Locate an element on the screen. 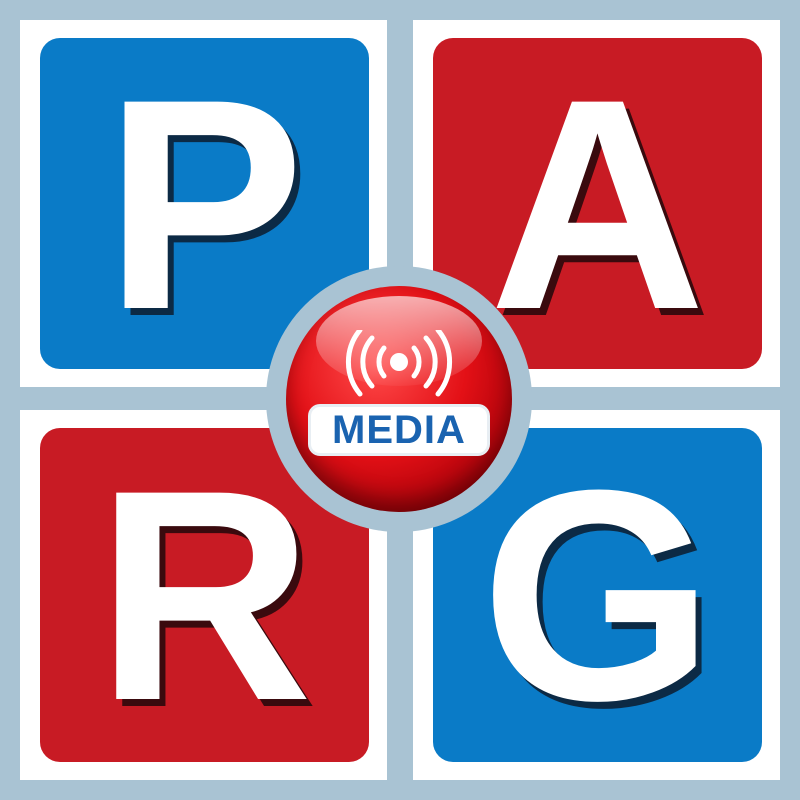 The height and width of the screenshot is (800, 800). letter-a: A is located at coordinates (597, 203).